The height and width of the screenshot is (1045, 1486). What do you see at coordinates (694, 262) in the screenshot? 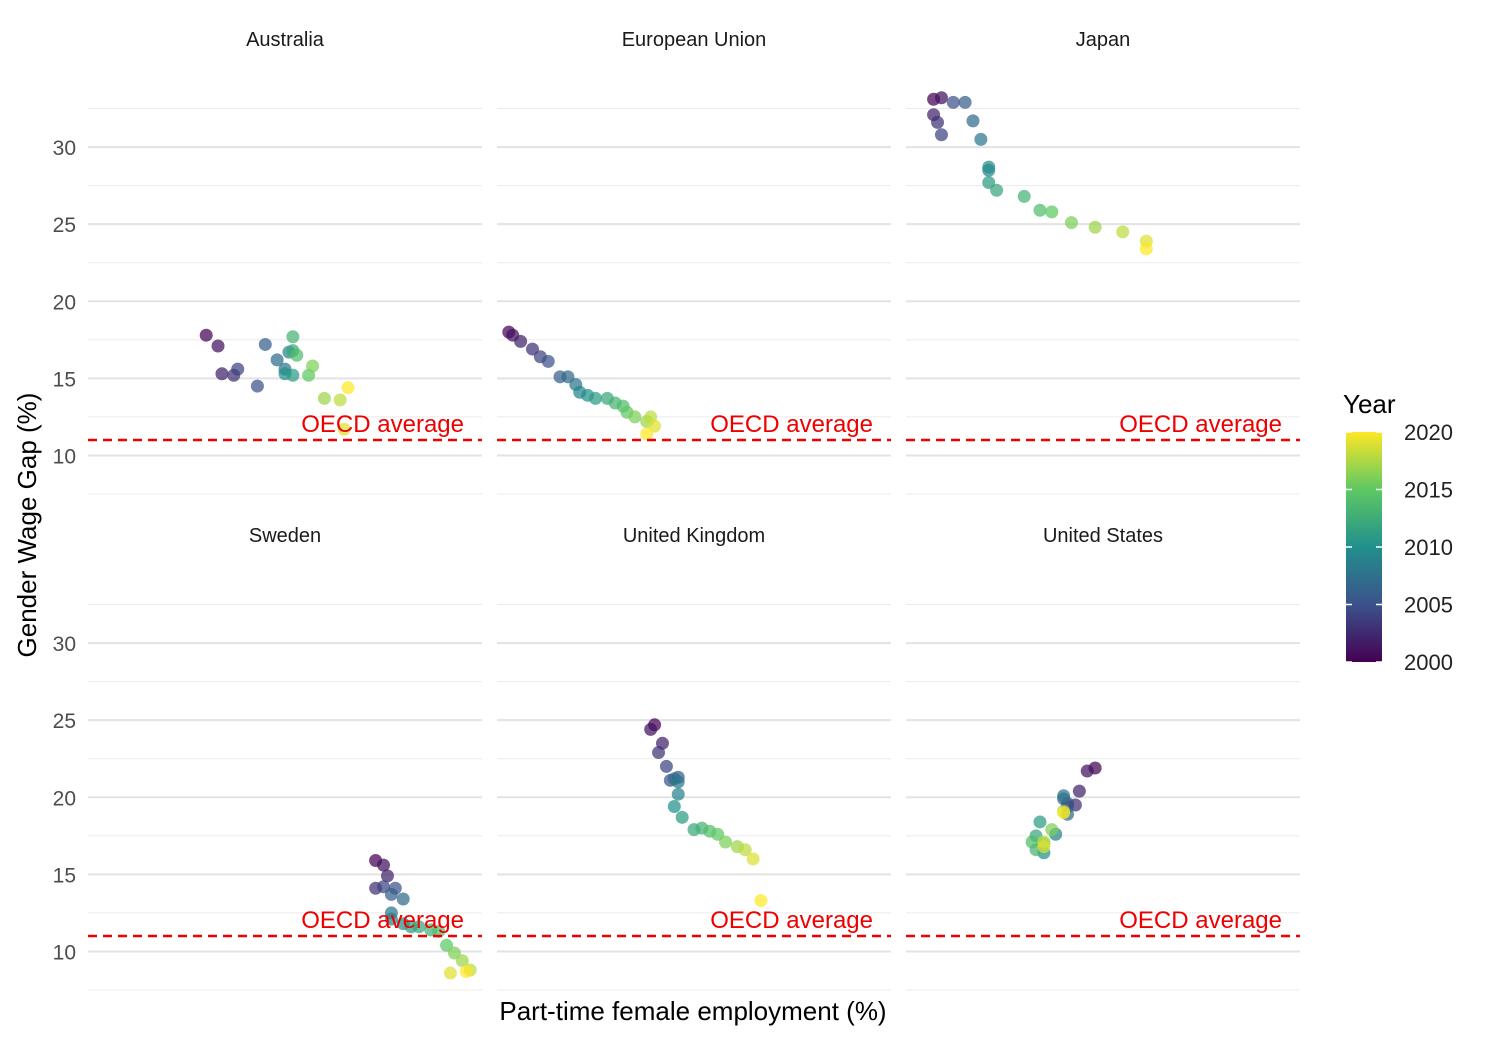
I see `facet-panel: European Union OECD average` at bounding box center [694, 262].